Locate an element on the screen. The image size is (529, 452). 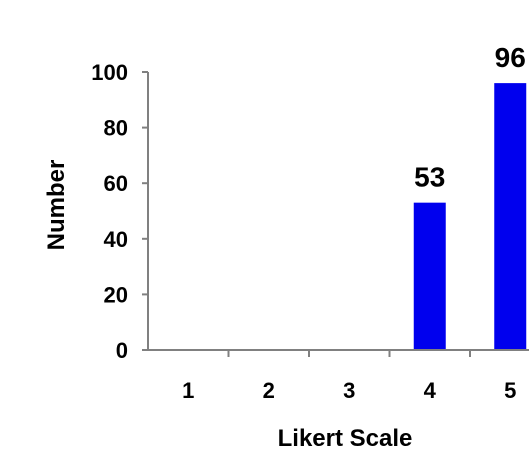
x-tick-label: 3 is located at coordinates (349, 390).